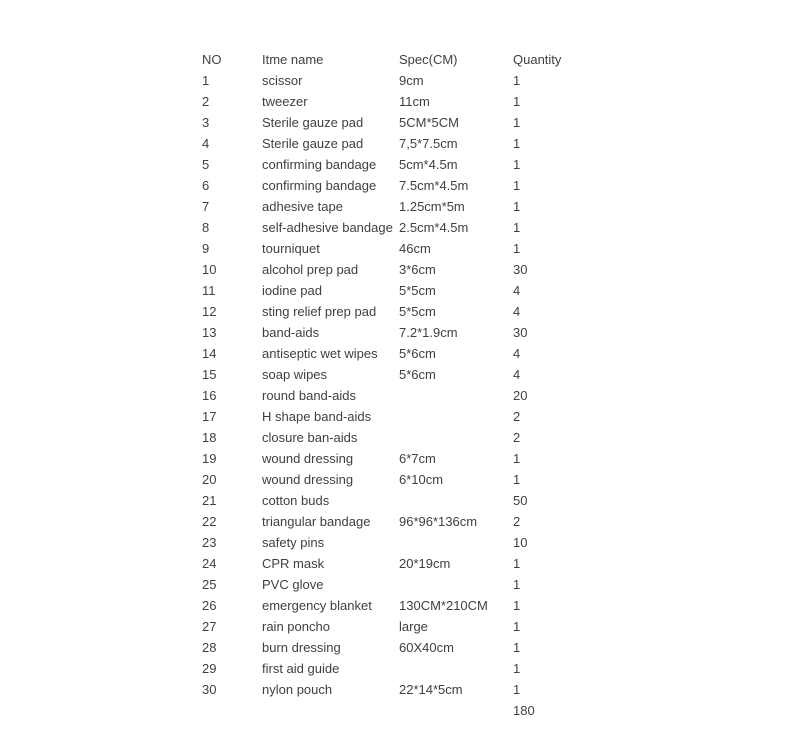 This screenshot has height=734, width=800. What do you see at coordinates (209, 689) in the screenshot?
I see `cell-no: 30` at bounding box center [209, 689].